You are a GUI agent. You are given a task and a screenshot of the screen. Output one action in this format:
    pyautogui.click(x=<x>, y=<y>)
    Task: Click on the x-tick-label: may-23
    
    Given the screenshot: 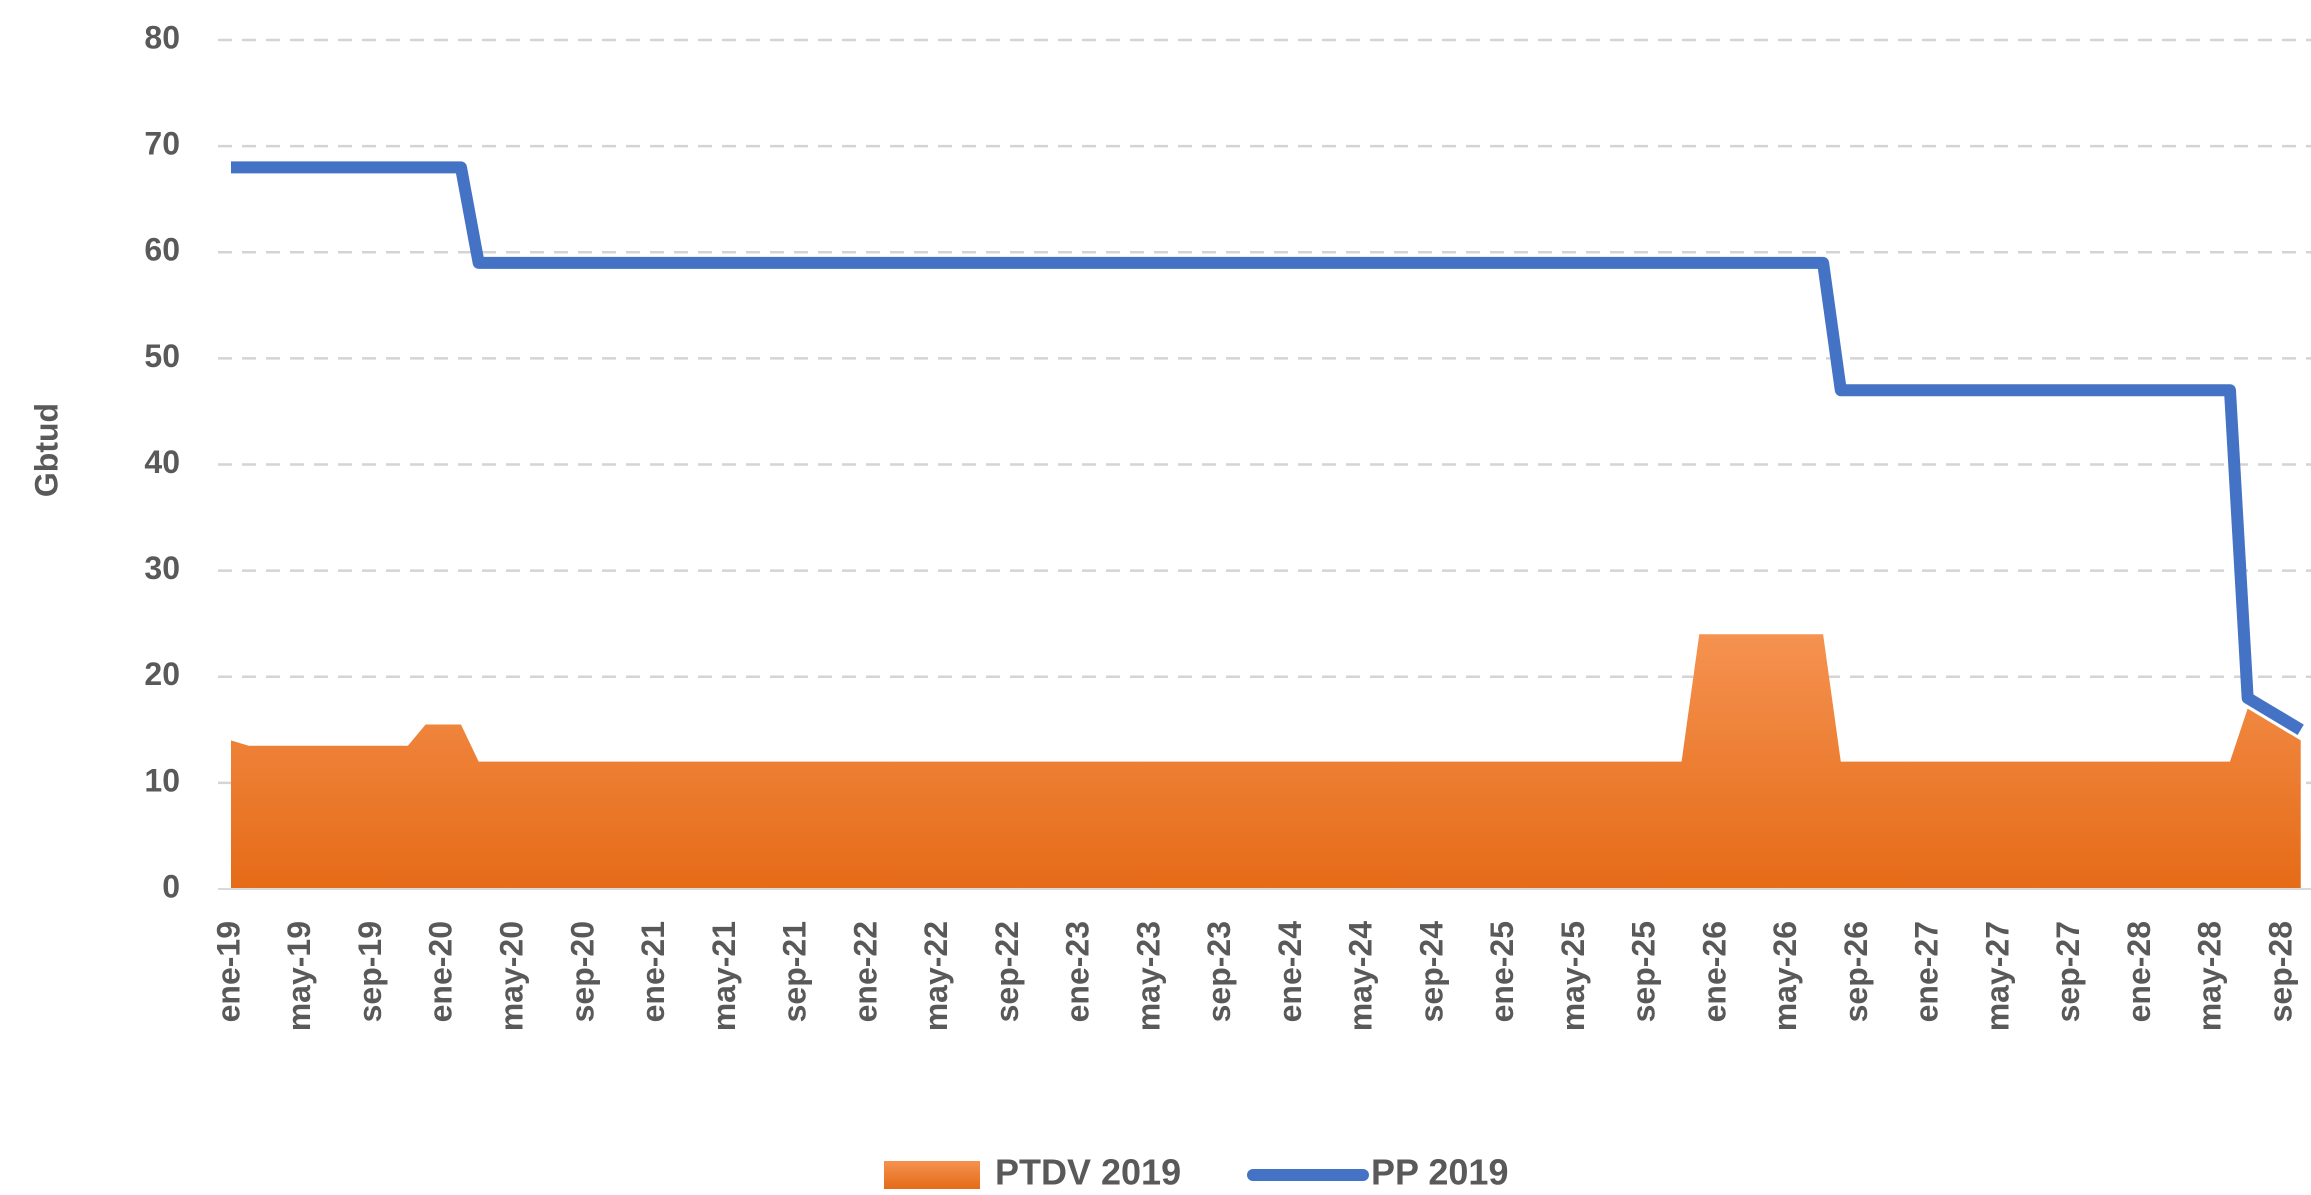 What is the action you would take?
    pyautogui.click(x=1148, y=976)
    